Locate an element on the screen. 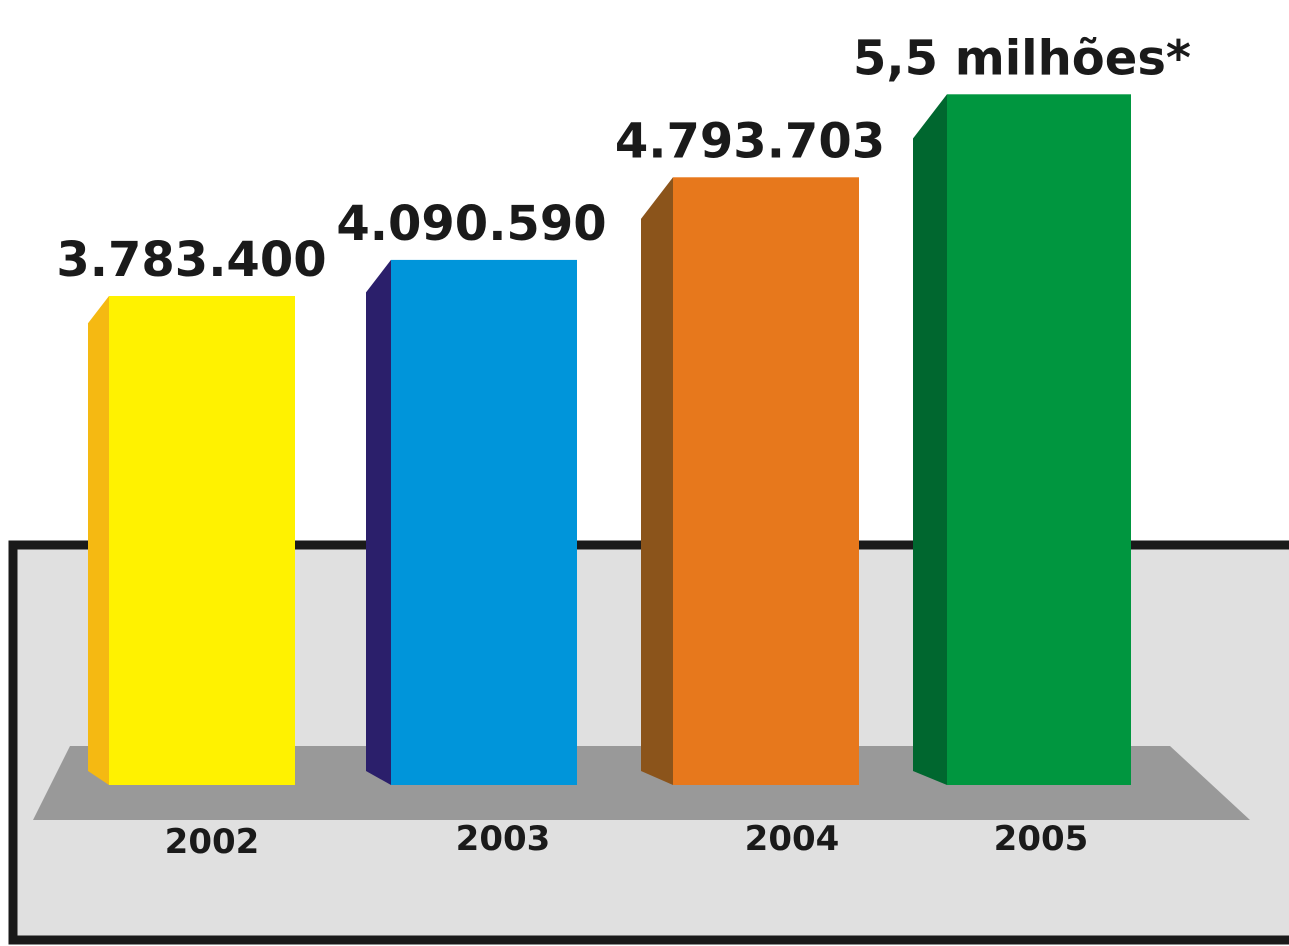 Image resolution: width=1289 pixels, height=946 pixels. year-label-2003: 2003 is located at coordinates (503, 839).